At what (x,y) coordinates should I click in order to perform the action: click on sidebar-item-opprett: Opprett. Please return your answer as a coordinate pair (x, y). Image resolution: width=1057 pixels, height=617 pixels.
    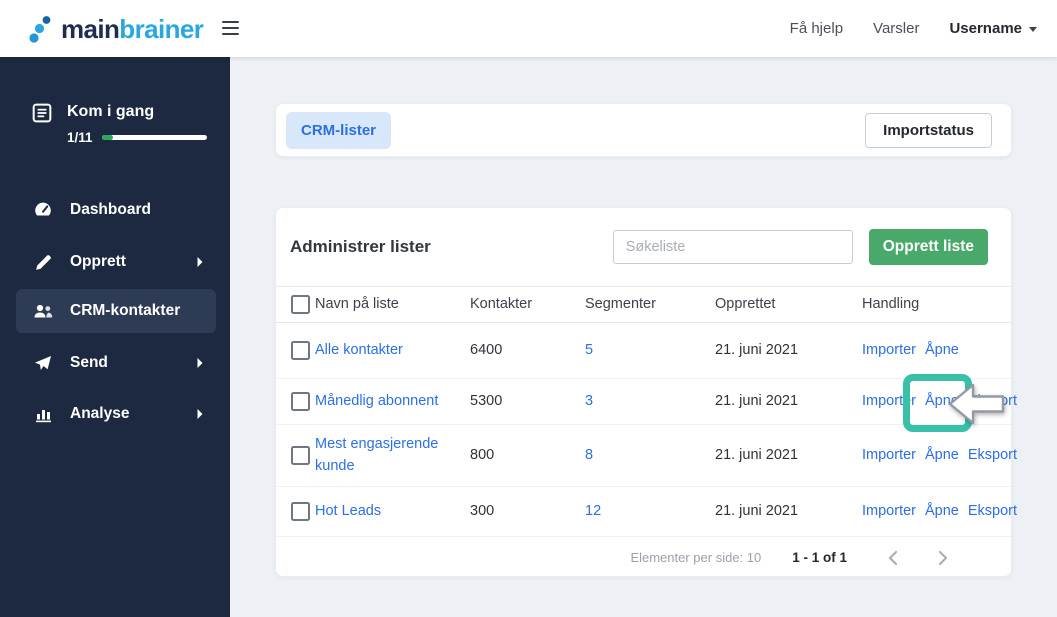
    Looking at the image, I should click on (116, 262).